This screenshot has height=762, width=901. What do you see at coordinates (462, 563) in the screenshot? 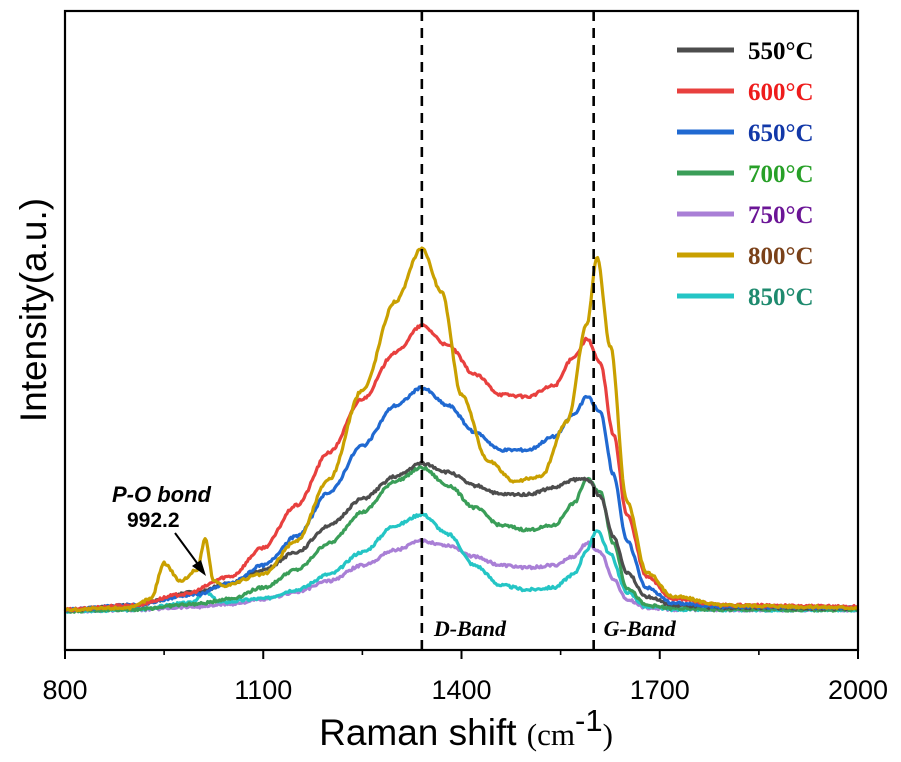
I see `series-line-850c` at bounding box center [462, 563].